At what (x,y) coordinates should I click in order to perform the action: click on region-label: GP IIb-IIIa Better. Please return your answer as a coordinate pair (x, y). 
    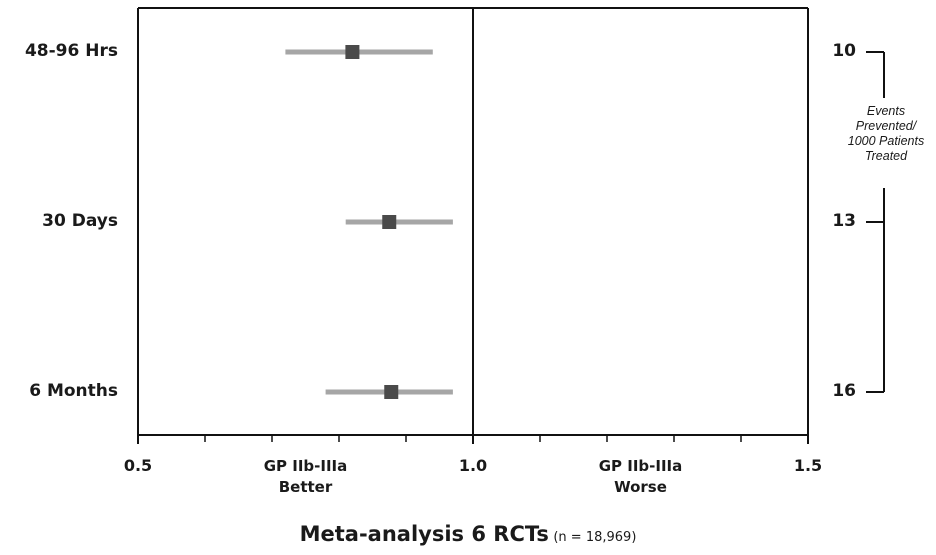
    Looking at the image, I should click on (306, 477).